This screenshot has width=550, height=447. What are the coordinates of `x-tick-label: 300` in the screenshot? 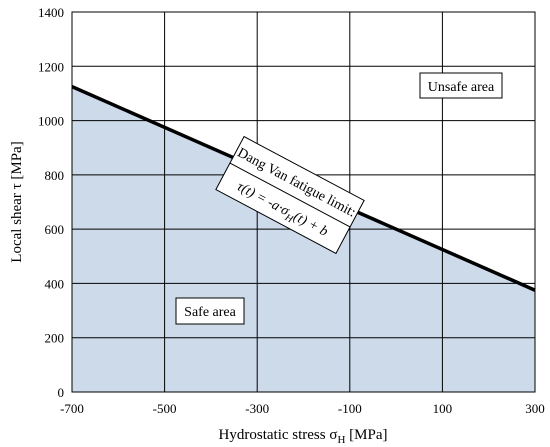 It's located at (535, 408).